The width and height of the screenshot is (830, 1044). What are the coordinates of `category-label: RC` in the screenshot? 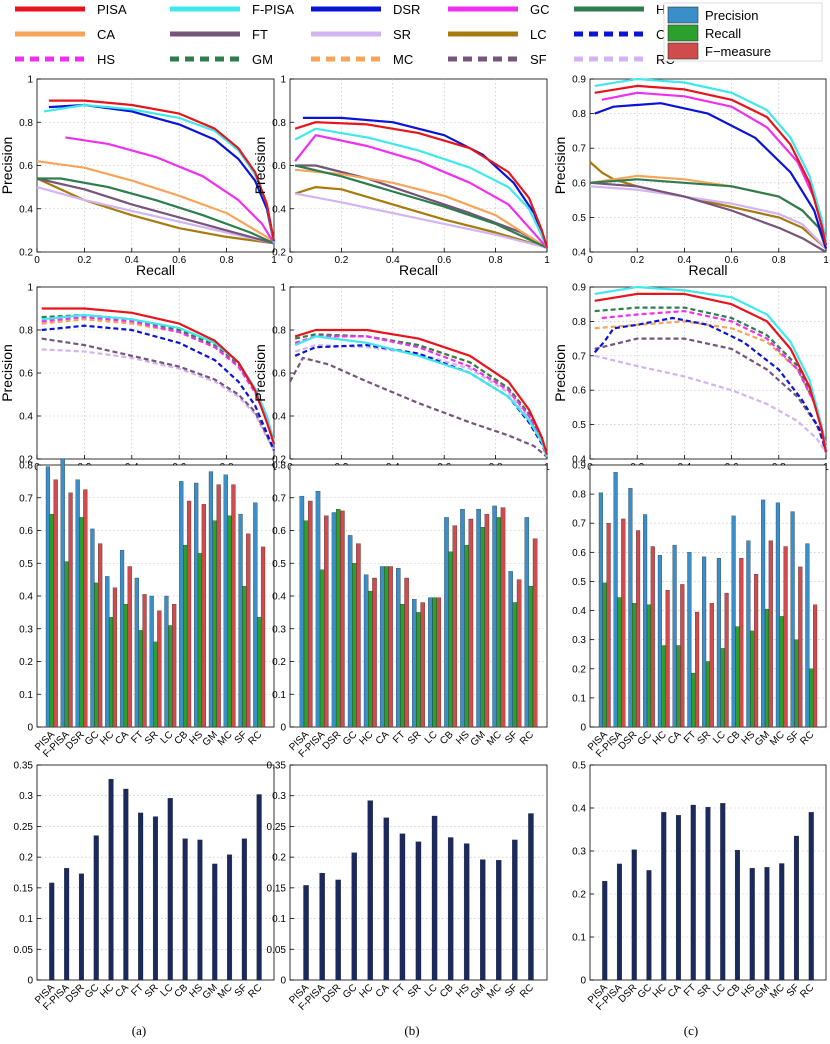 It's located at (527, 991).